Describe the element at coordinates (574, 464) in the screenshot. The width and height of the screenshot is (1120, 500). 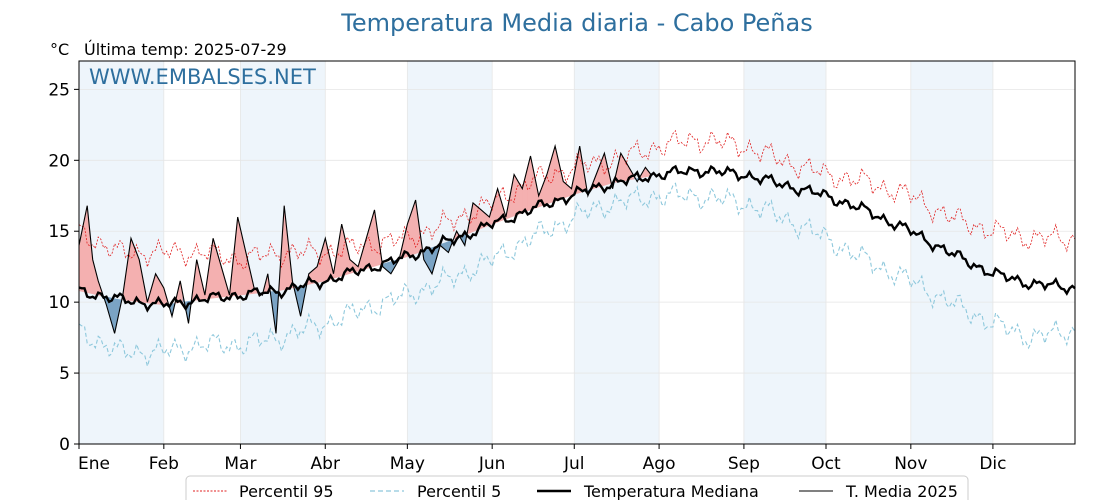
I see `x-tick-label: Jul` at that location.